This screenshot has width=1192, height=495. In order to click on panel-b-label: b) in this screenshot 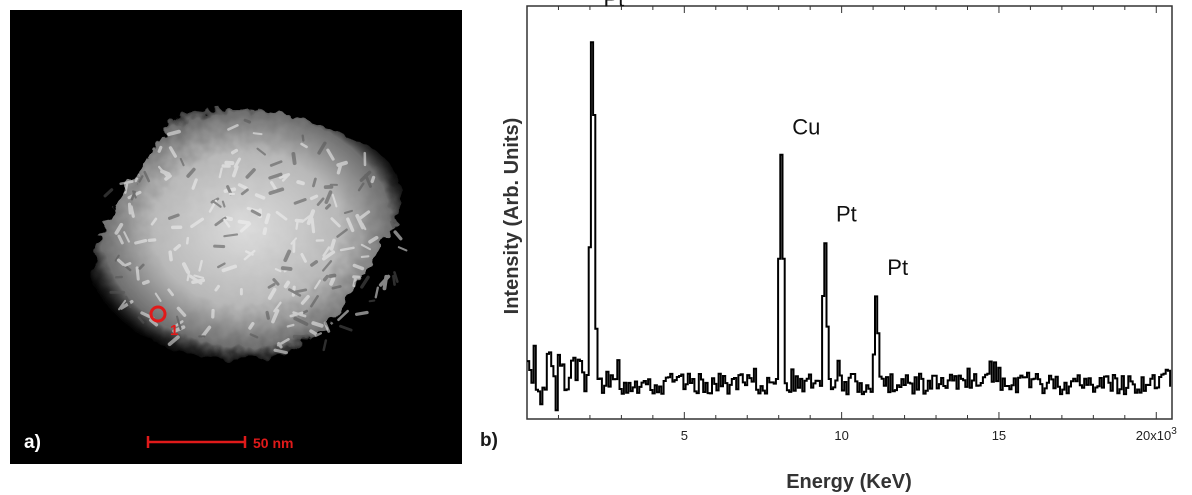, I will do `click(489, 440)`.